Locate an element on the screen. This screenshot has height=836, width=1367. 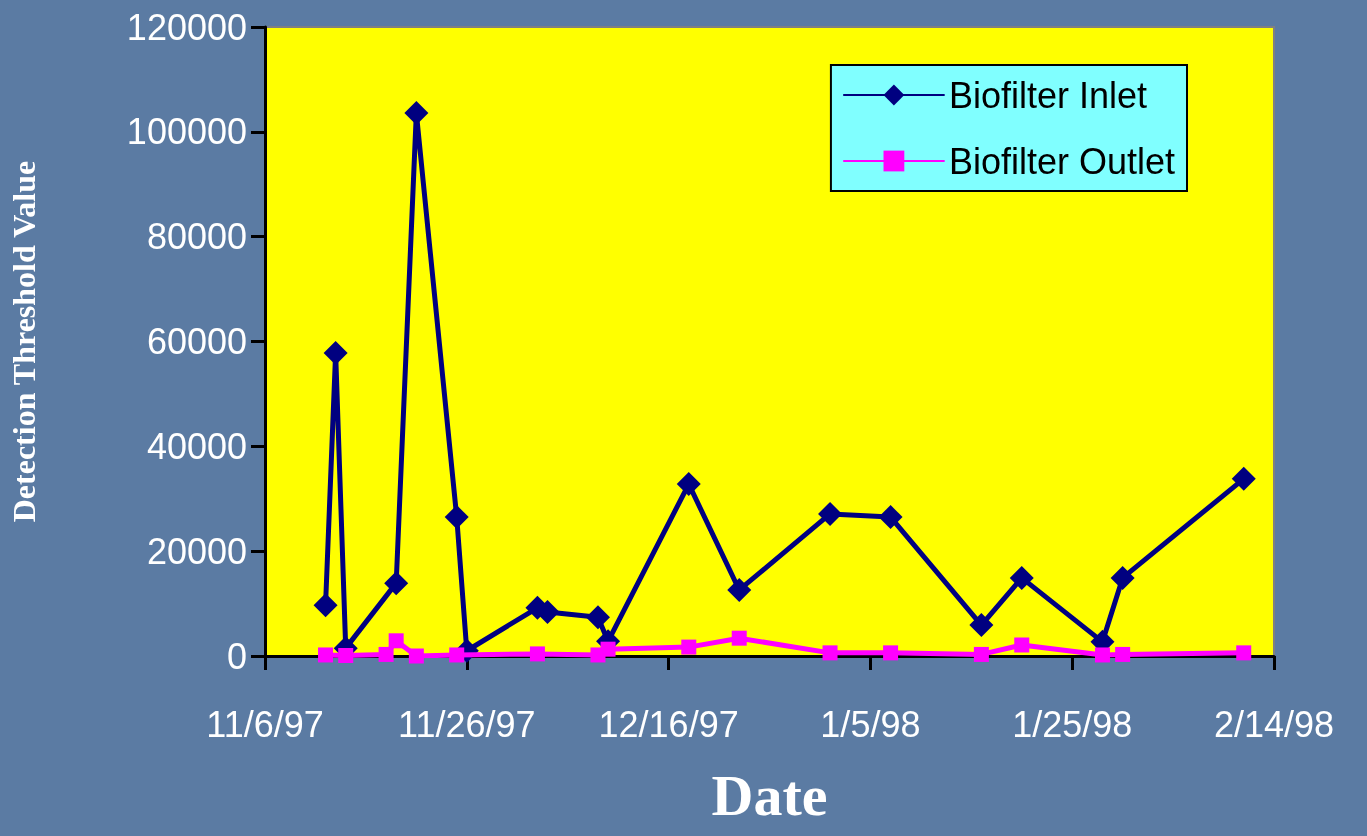
y-tick-label: 20000 is located at coordinates (196, 551).